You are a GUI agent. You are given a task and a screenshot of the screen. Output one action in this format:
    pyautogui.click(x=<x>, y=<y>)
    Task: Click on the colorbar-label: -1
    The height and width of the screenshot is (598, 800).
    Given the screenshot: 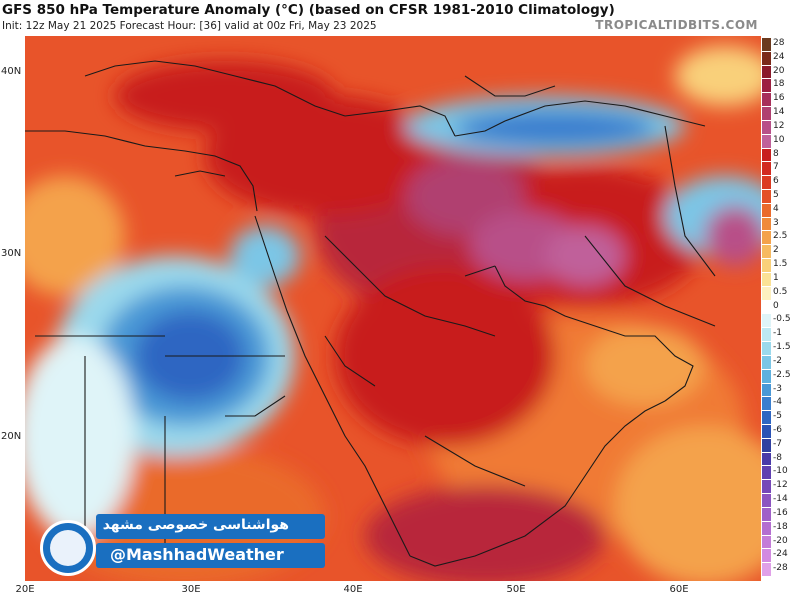 What is the action you would take?
    pyautogui.click(x=777, y=333)
    